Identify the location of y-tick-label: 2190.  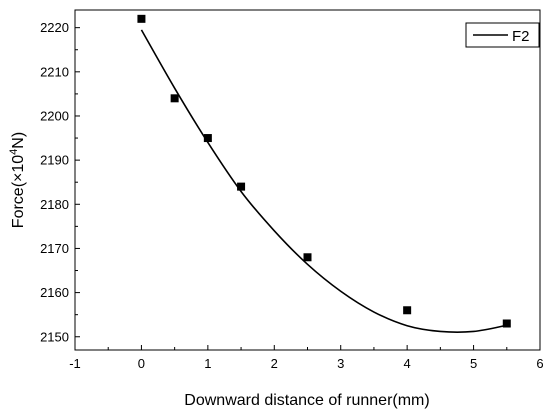
(54, 160).